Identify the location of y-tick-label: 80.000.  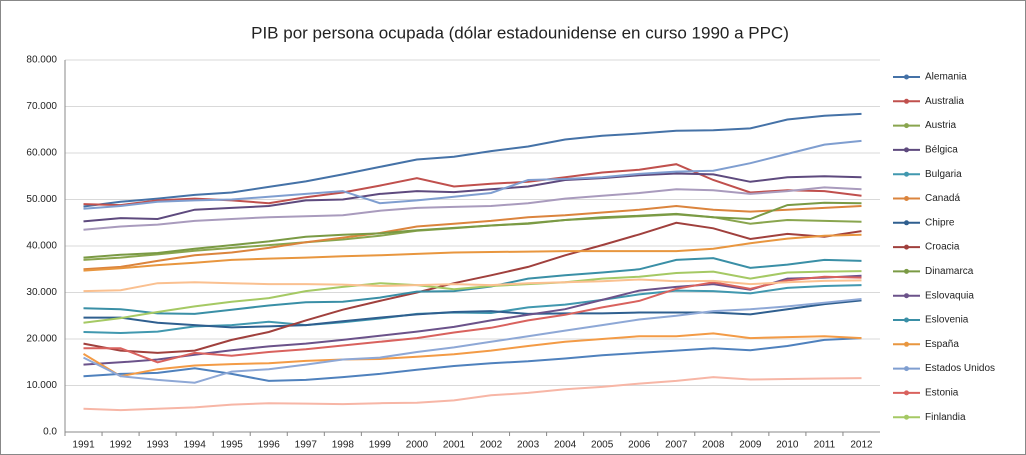
(41, 60).